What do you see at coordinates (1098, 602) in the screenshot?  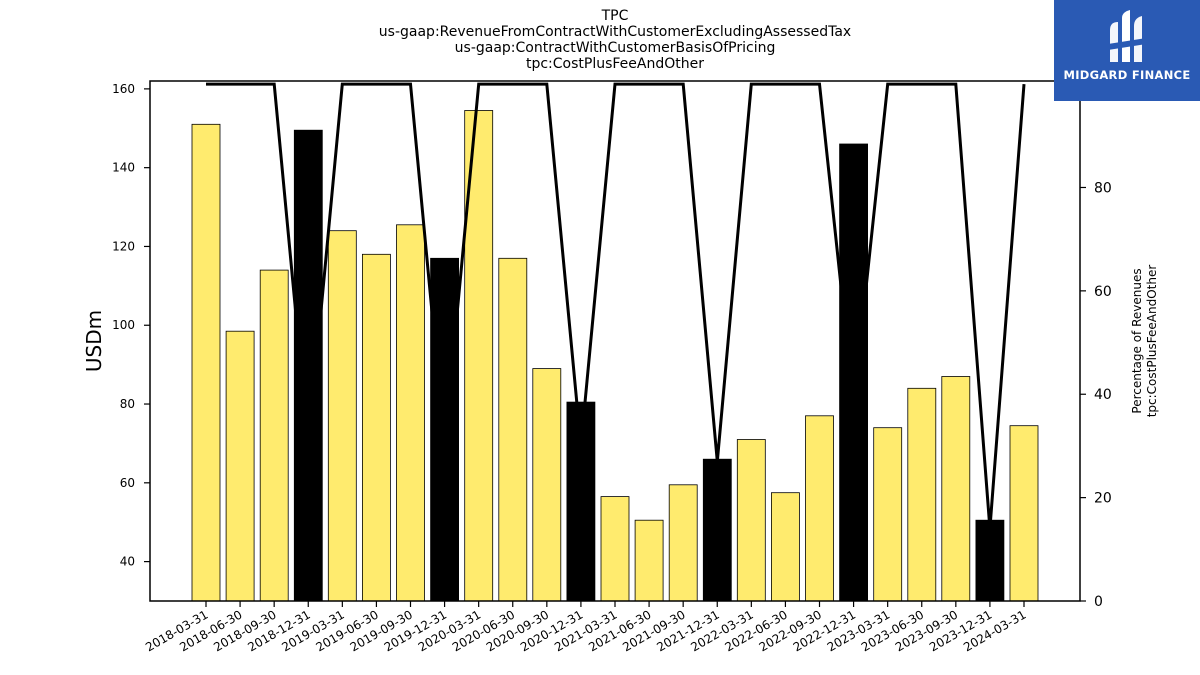 I see `y2-tick-label: 0` at bounding box center [1098, 602].